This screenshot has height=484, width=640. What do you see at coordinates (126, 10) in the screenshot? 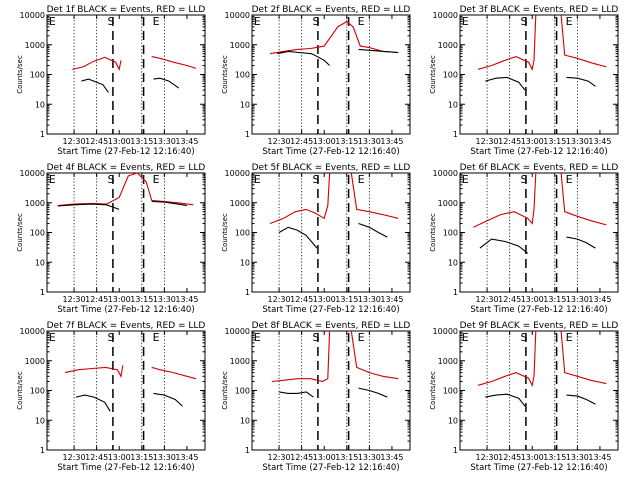
I see `plot-title: Det 1f BLACK = Events, RED = LLD` at bounding box center [126, 10].